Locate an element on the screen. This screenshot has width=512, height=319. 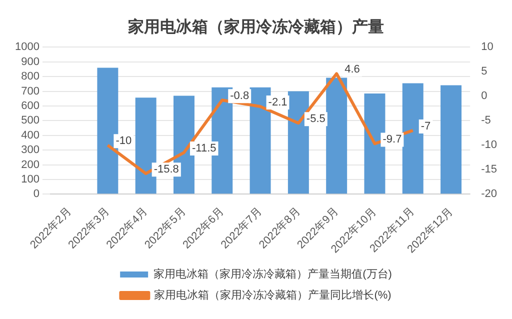
y-tick-label: 0 is located at coordinates (36, 194).